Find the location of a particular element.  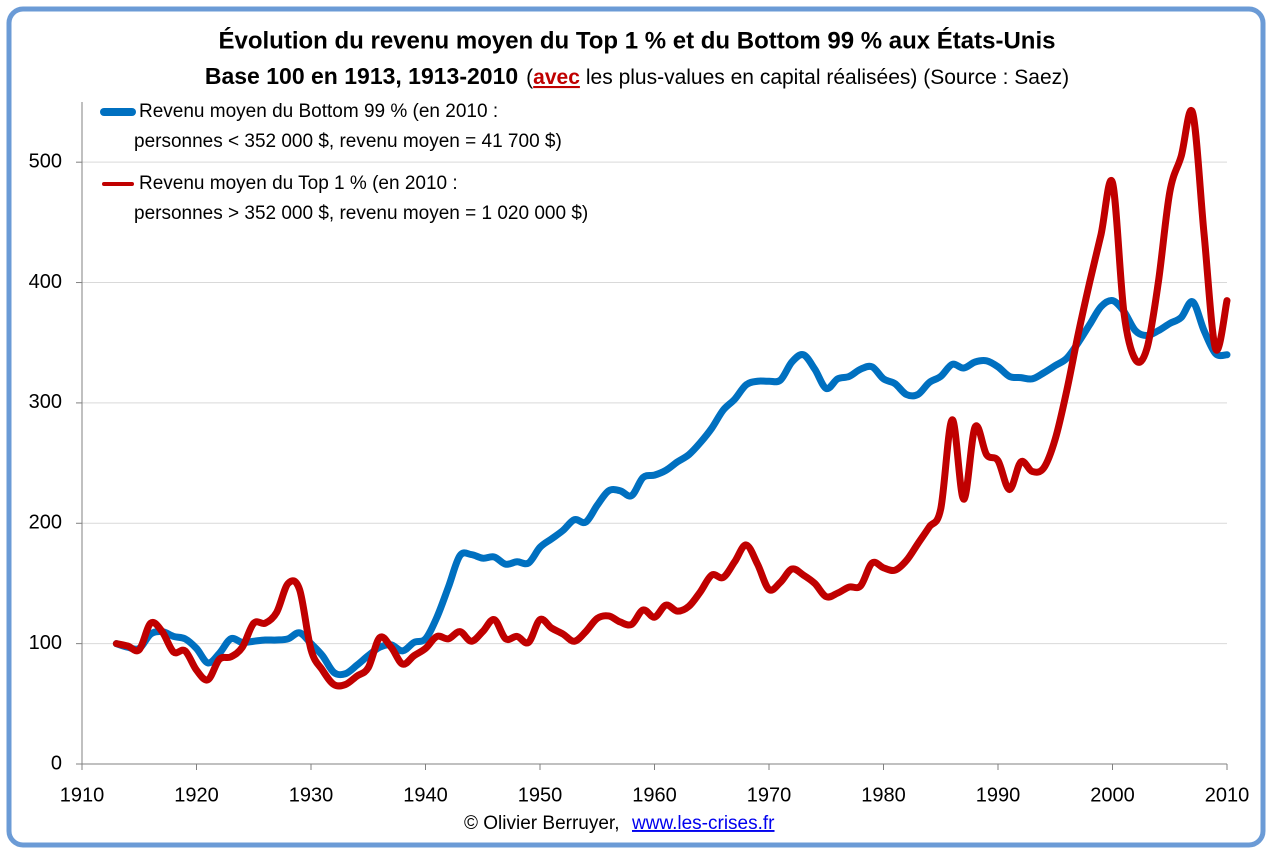

x-tick-label: 1920 is located at coordinates (196, 795).